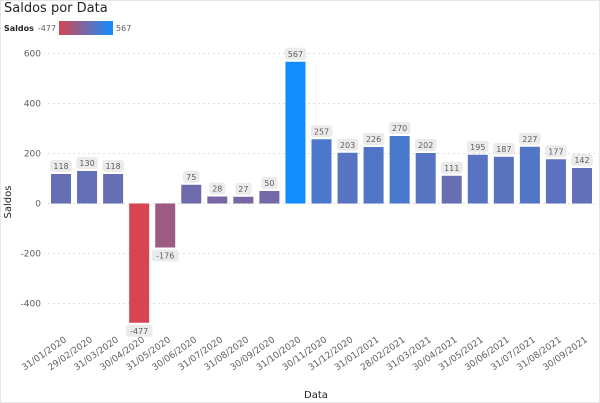  What do you see at coordinates (38, 205) in the screenshot?
I see `y-tick-label: 0` at bounding box center [38, 205].